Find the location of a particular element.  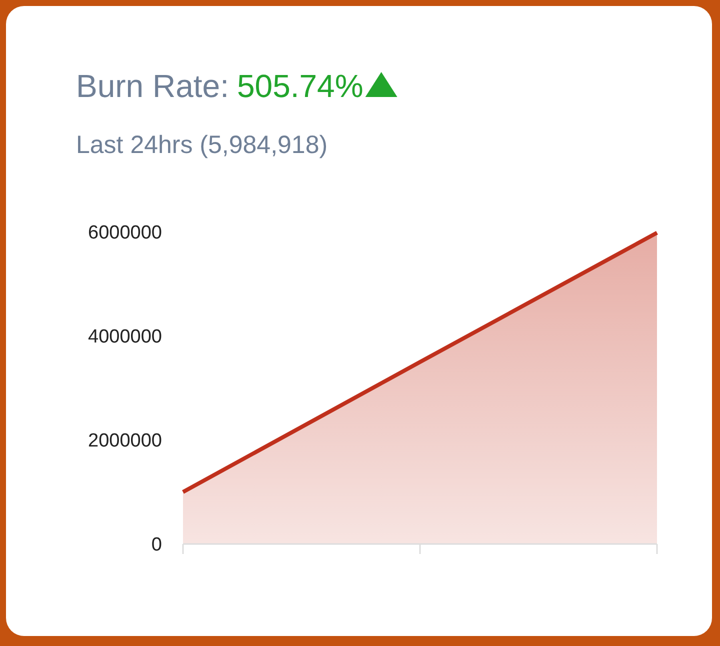

y-tick-label: 0 is located at coordinates (156, 545).